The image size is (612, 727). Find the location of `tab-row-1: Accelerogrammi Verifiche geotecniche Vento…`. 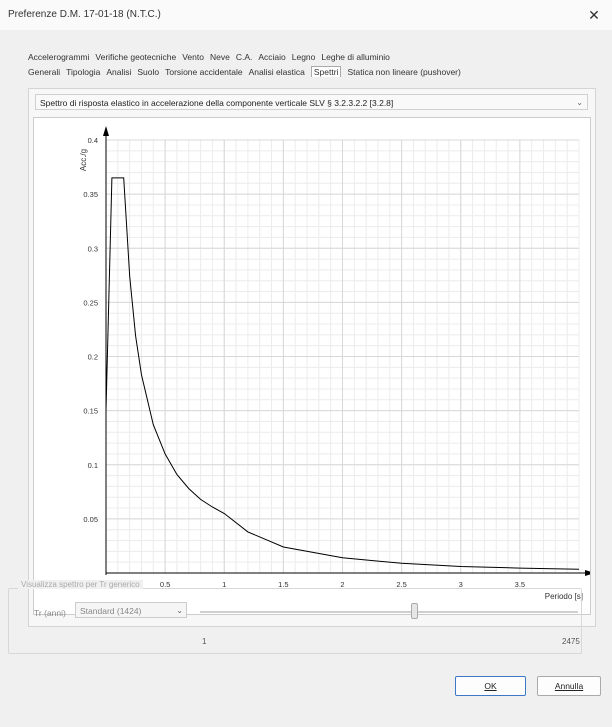

tab-row-1: Accelerogrammi Verifiche geotecniche Vento… is located at coordinates (212, 58).